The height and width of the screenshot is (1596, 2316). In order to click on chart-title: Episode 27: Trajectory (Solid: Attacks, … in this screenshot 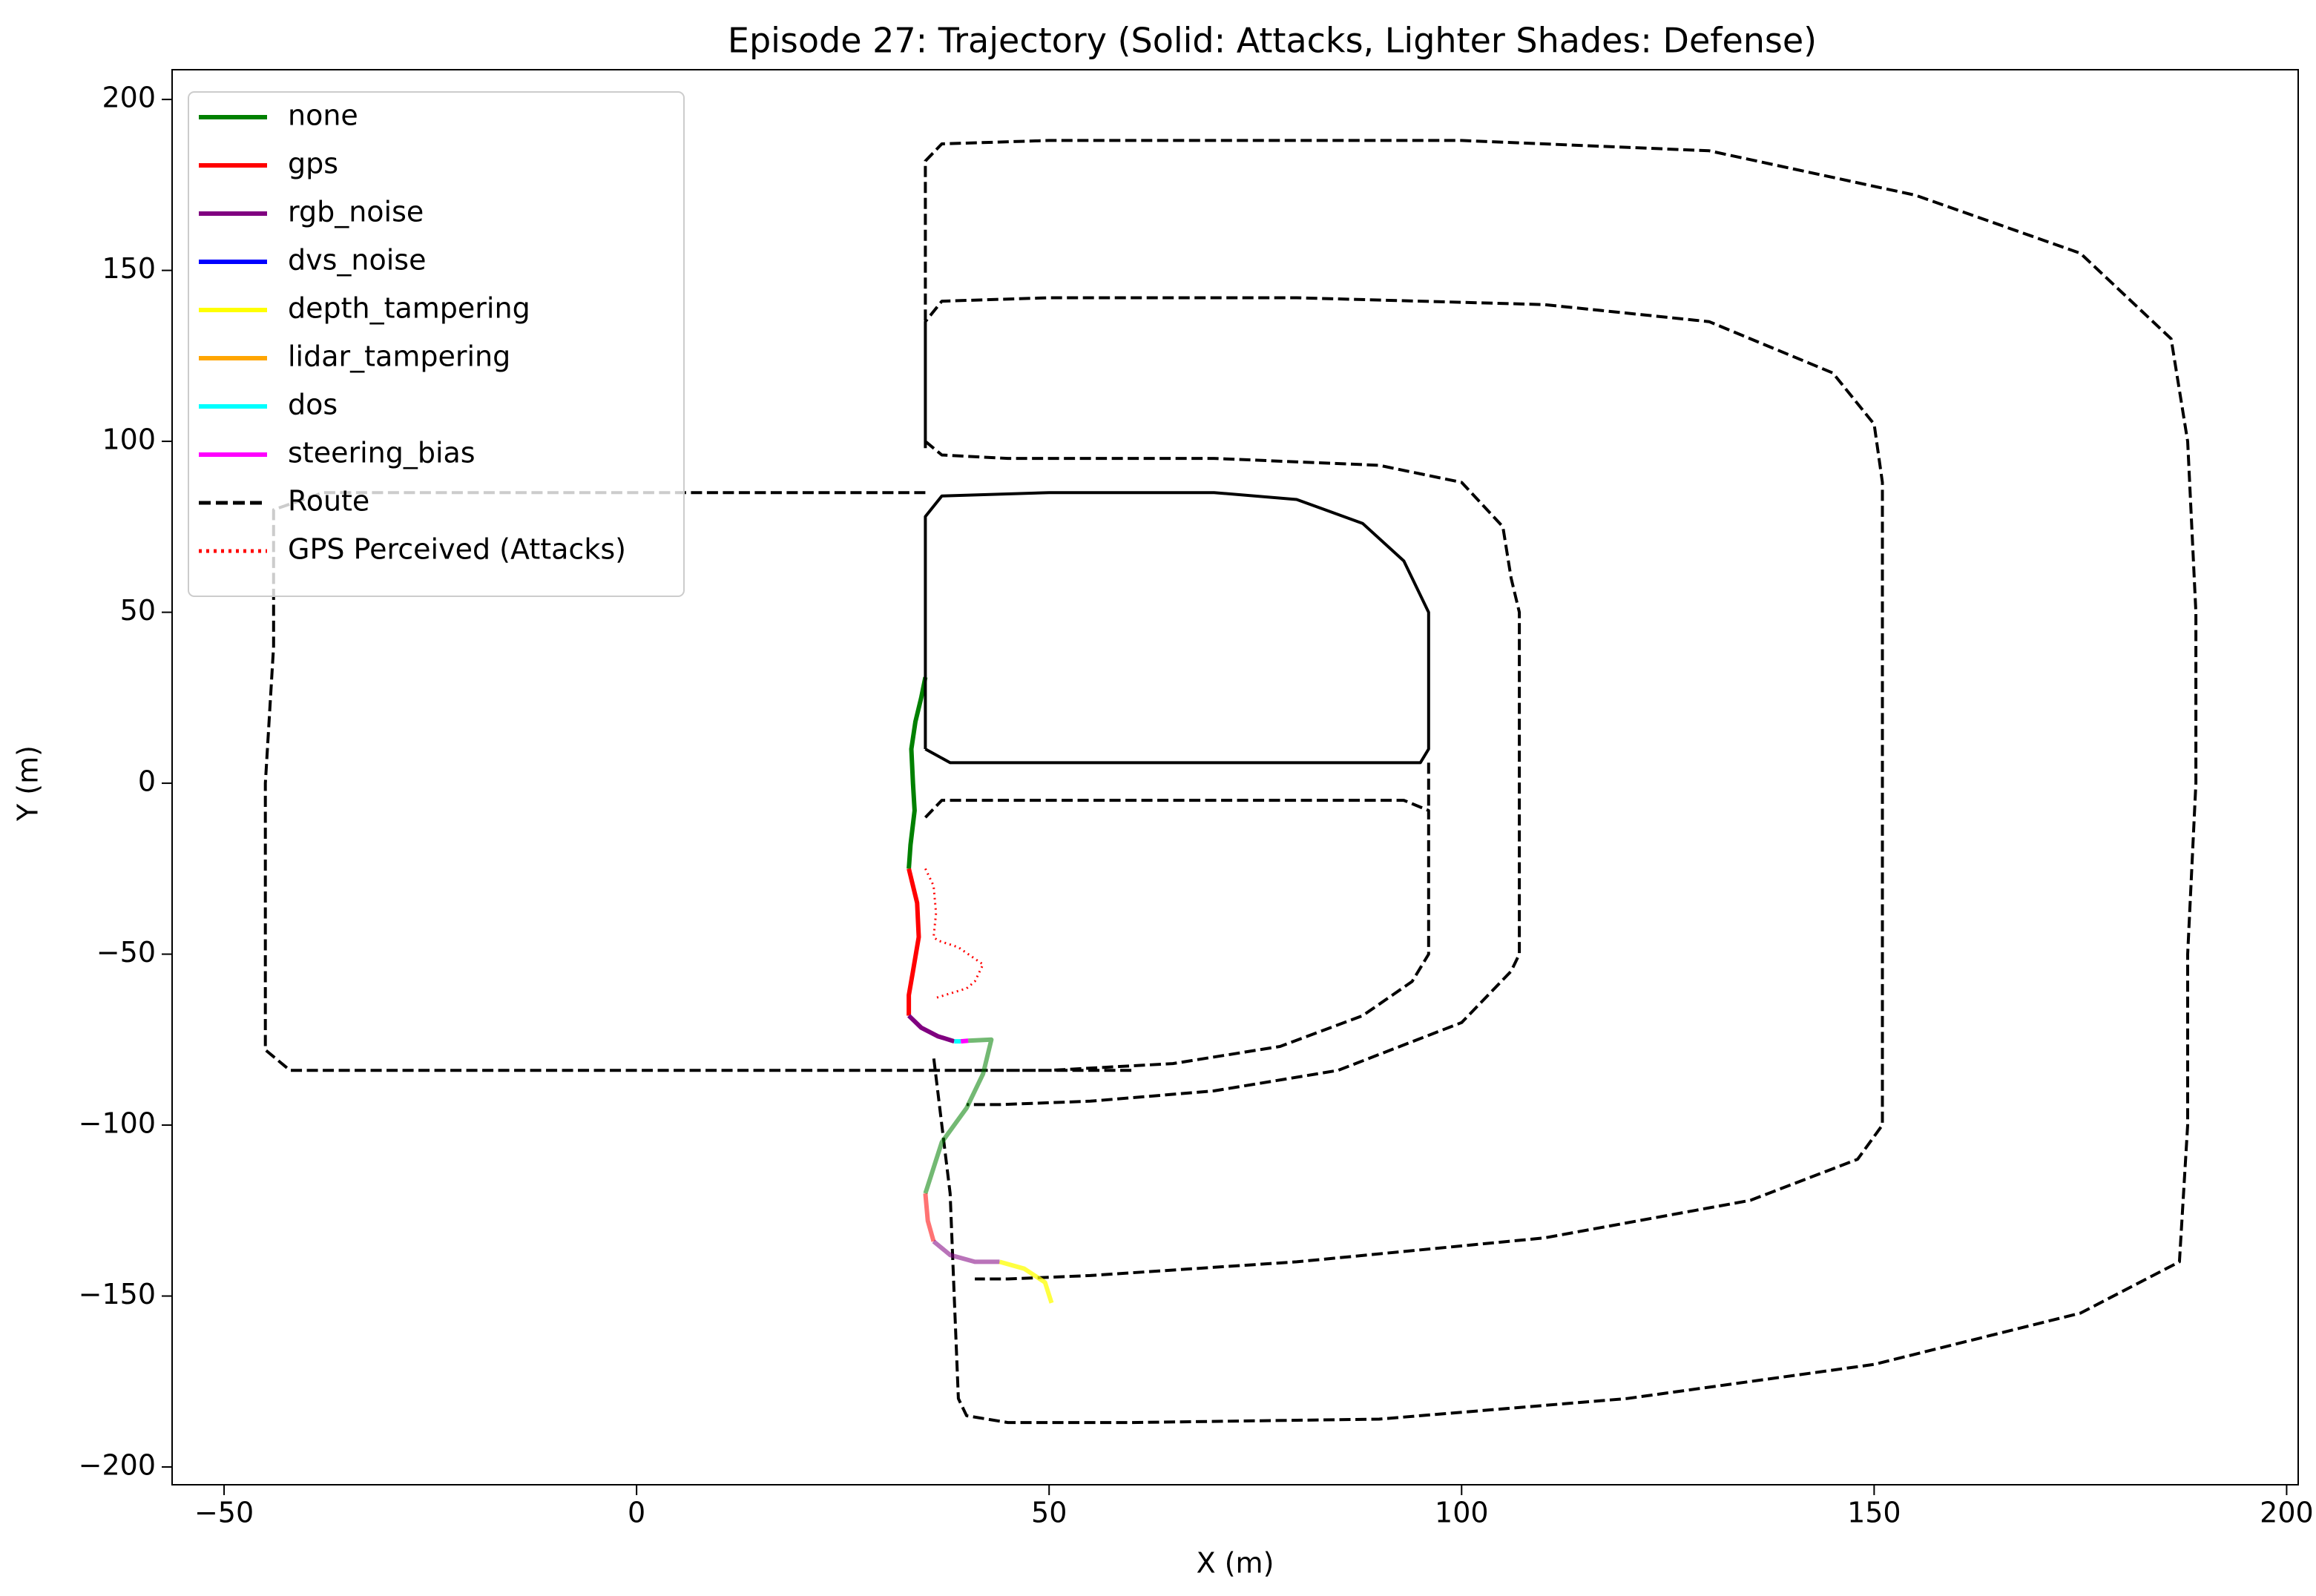, I will do `click(1272, 41)`.